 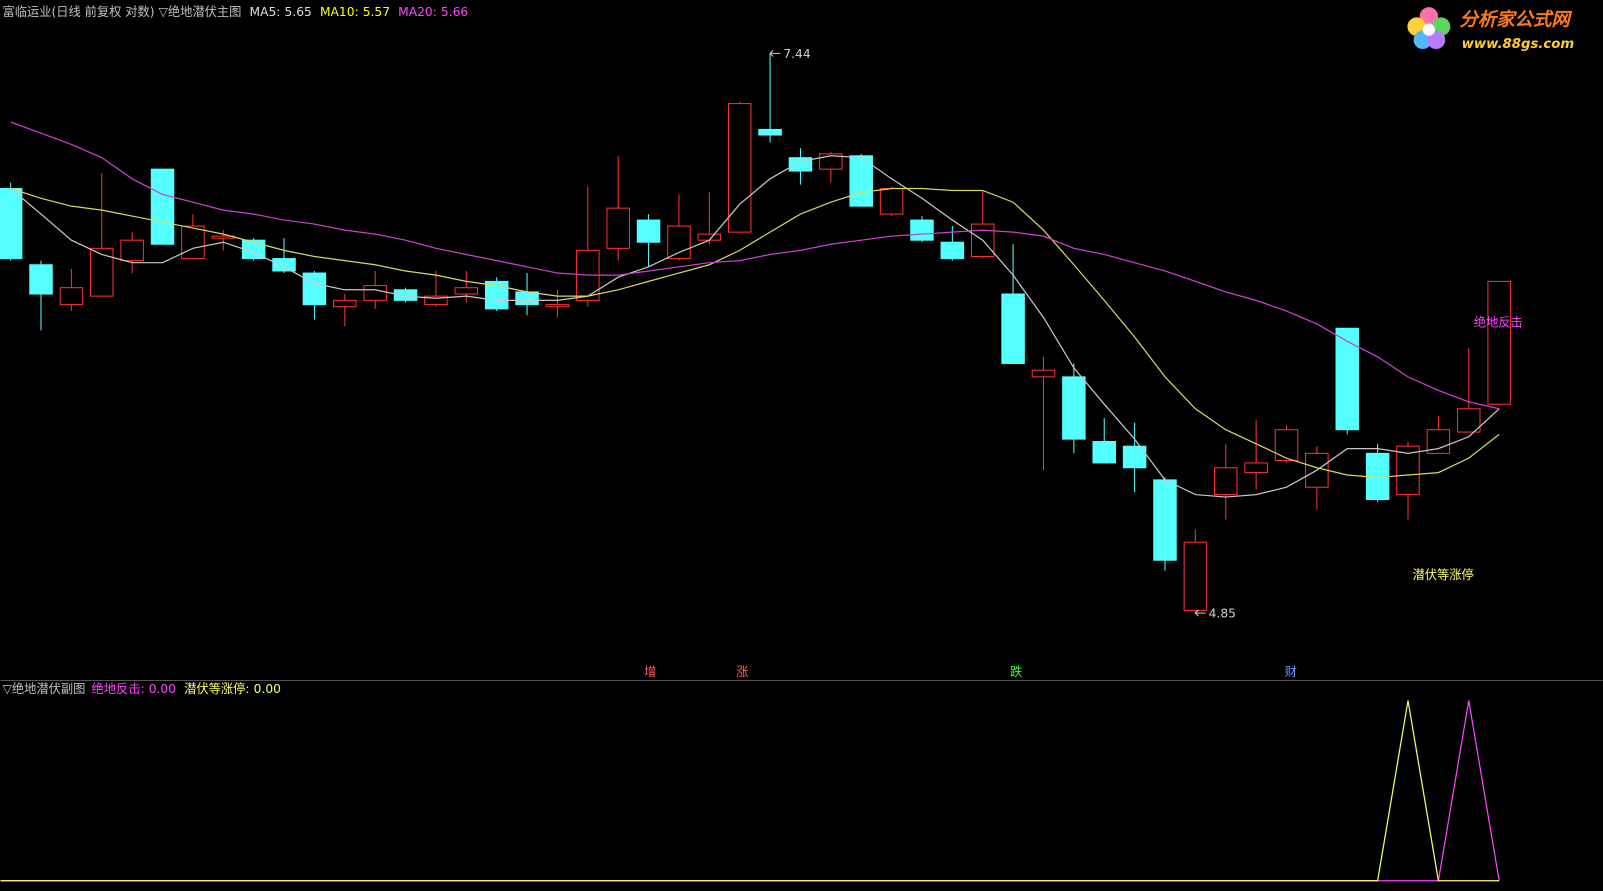 What do you see at coordinates (121, 11) in the screenshot?
I see `chart-title: 富临运业(日线 前复权 对数) ▽绝地潜伏主图` at bounding box center [121, 11].